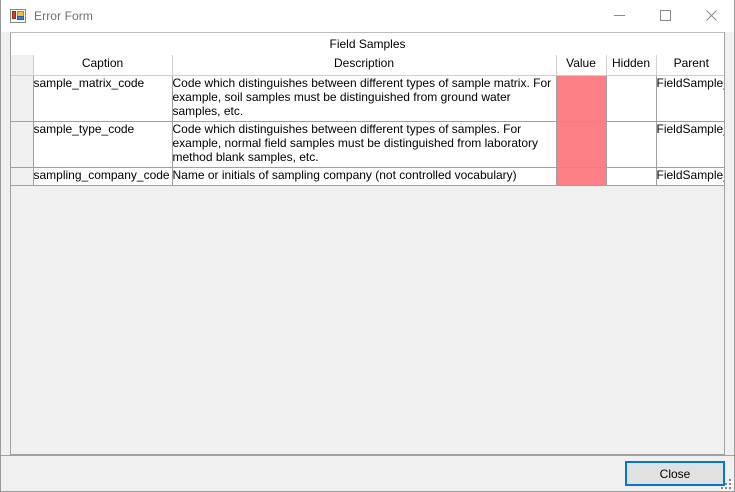 This screenshot has width=735, height=492. I want to click on cell-caption: sampling_company_code, so click(103, 176).